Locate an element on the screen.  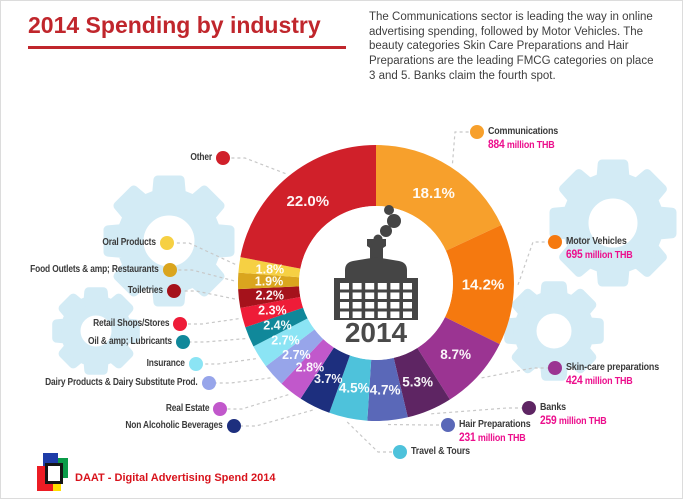
leader-line-real-estate is located at coordinates (254, 402).